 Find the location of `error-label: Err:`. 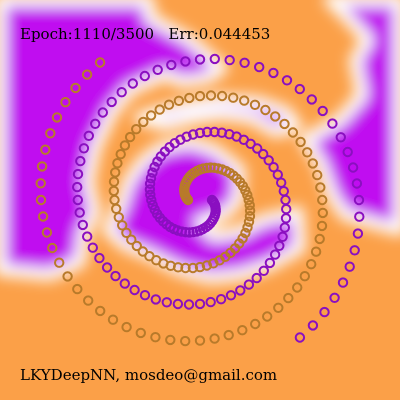

error-label: Err: is located at coordinates (183, 34).